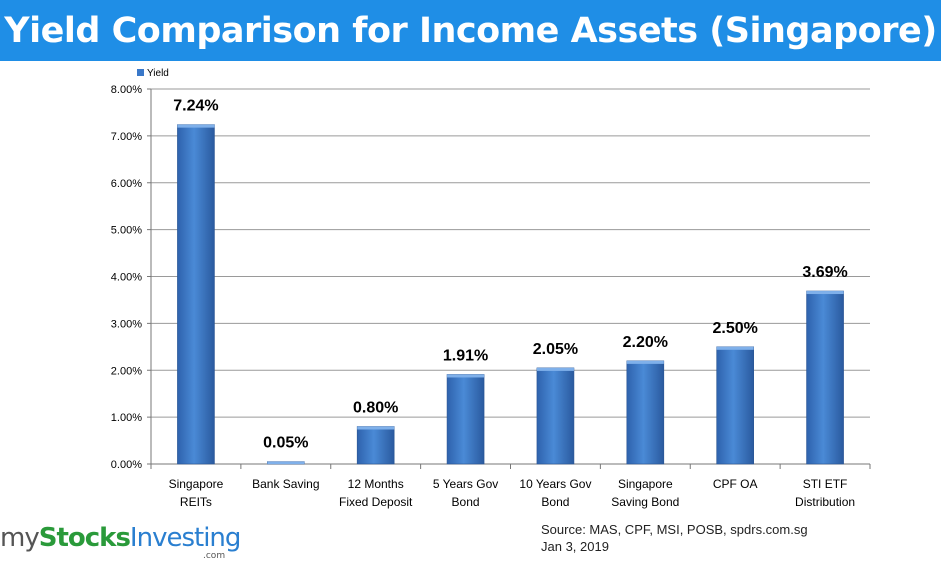 This screenshot has height=561, width=941. I want to click on x-tick-label: Distribution, so click(825, 502).